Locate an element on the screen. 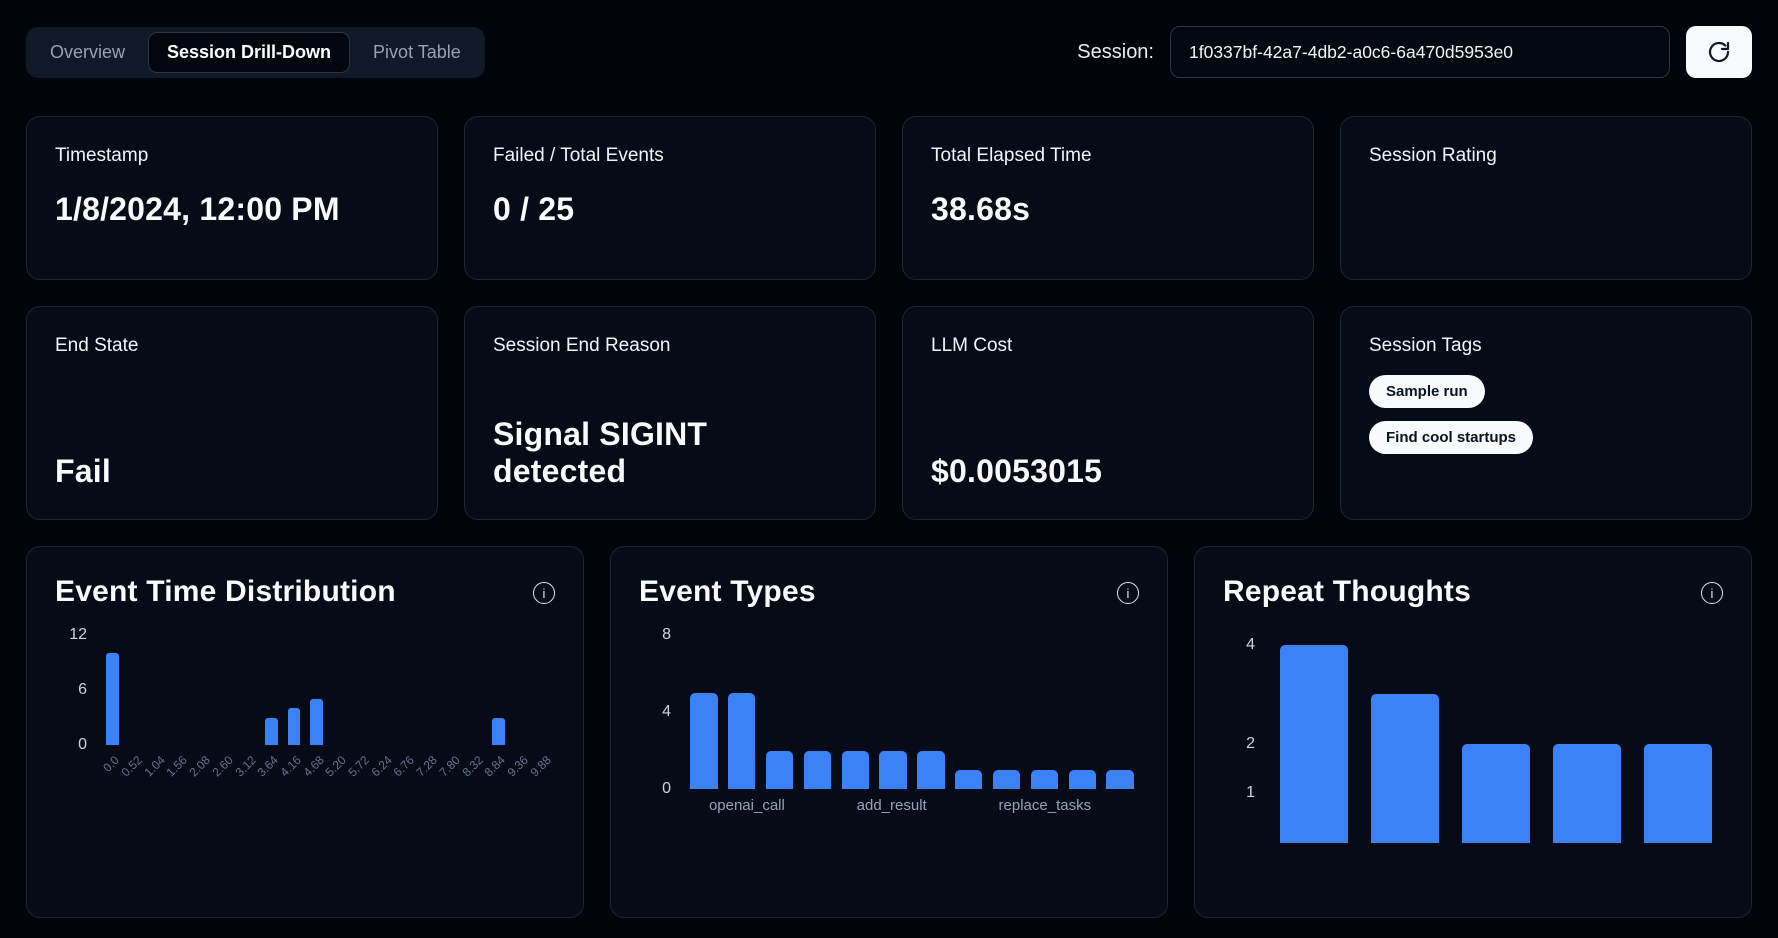  x-tick-label: 4.68 is located at coordinates (313, 766).